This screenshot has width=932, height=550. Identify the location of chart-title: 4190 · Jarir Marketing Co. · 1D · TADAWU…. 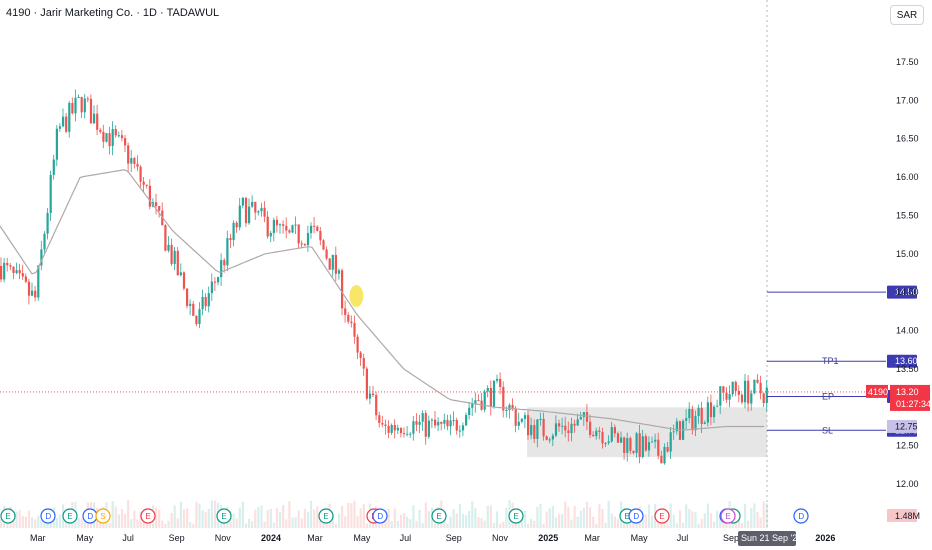
(113, 13).